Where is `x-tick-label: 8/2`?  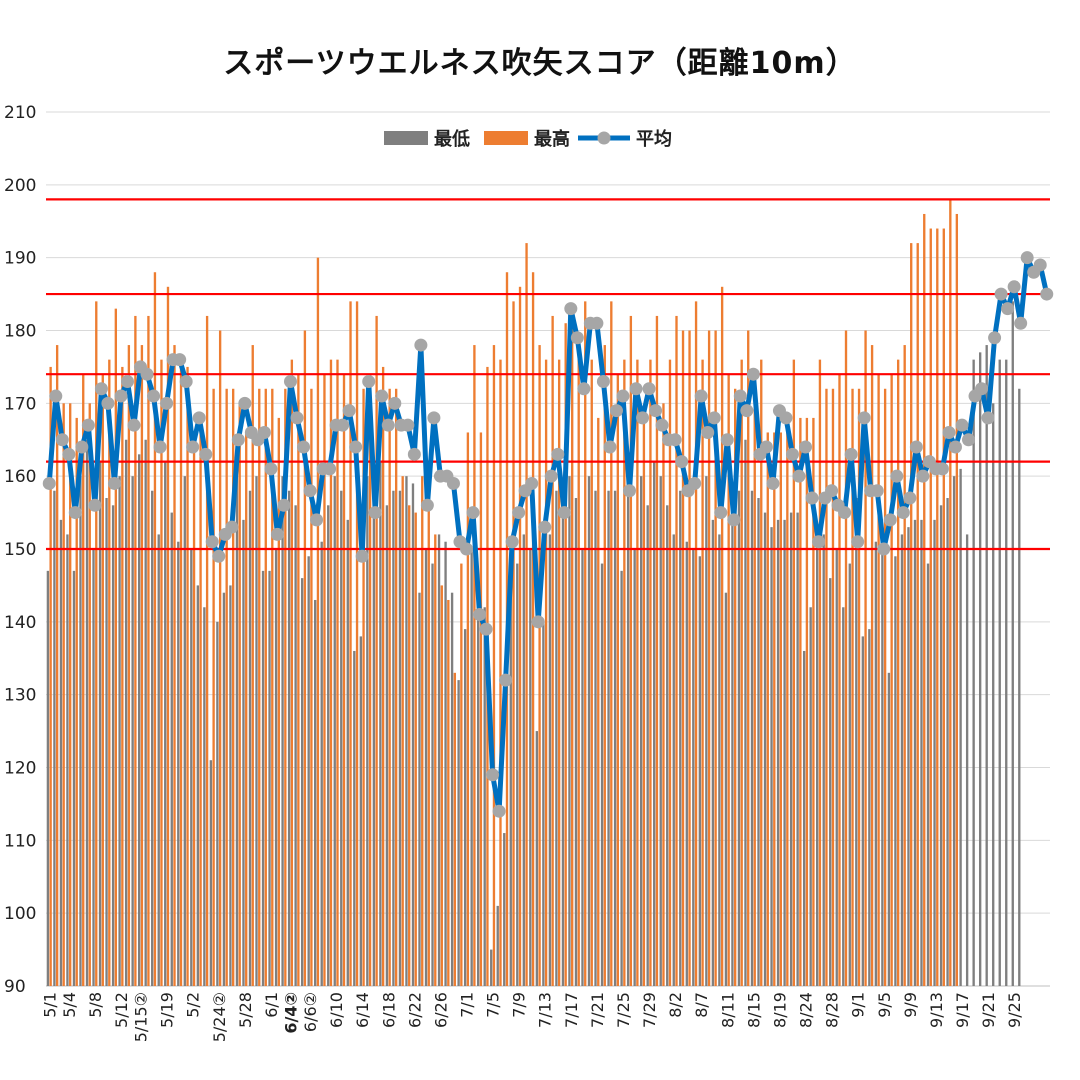
x-tick-label: 8/2 is located at coordinates (675, 1005).